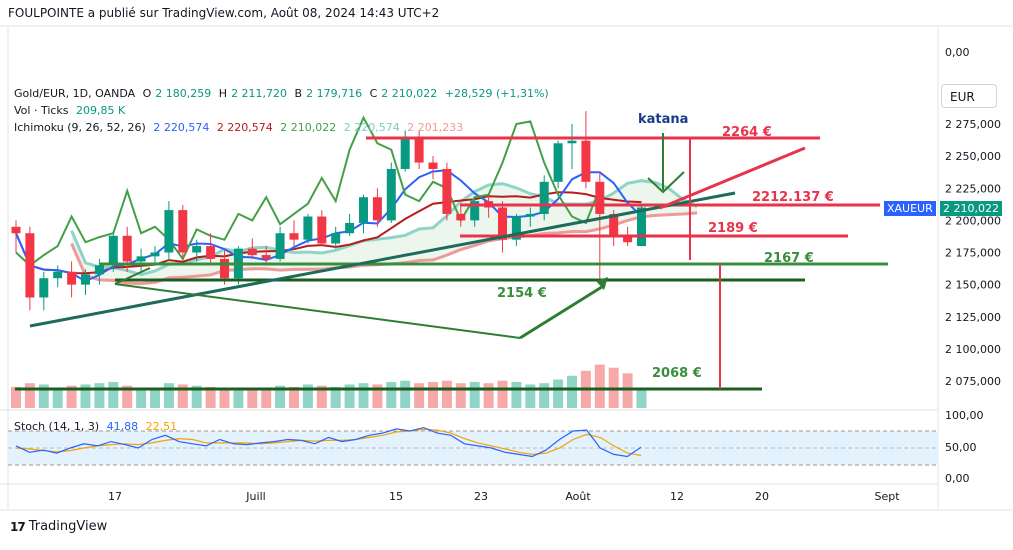 This screenshot has width=1013, height=550. I want to click on time-tick-label: 15, so click(396, 496).